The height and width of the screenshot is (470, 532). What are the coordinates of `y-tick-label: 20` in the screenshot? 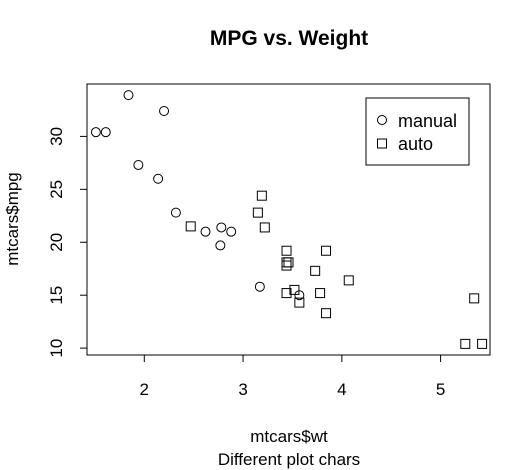 It's located at (56, 242).